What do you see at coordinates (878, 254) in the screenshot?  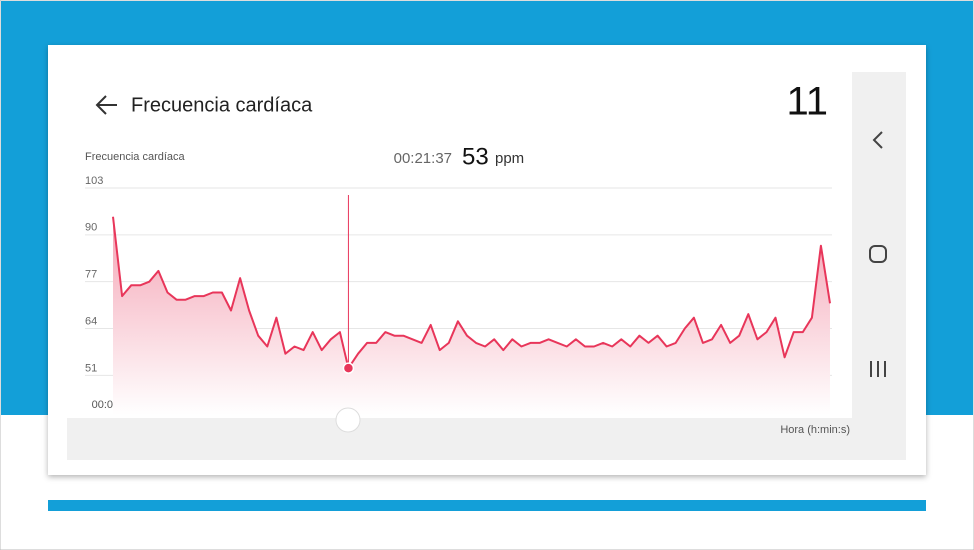 I see `nav-home` at bounding box center [878, 254].